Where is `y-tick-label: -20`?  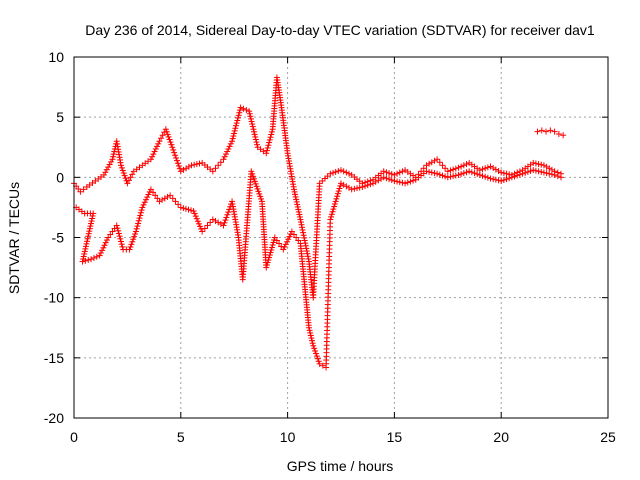 y-tick-label: -20 is located at coordinates (54, 418).